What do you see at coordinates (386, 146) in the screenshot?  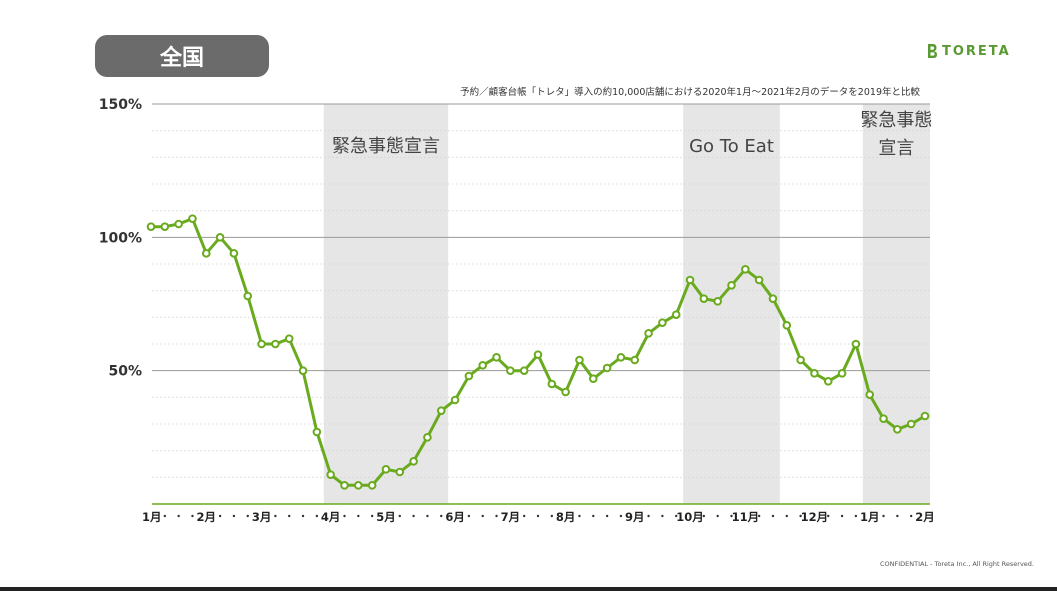 I see `band-label: 緊急事態宣言` at bounding box center [386, 146].